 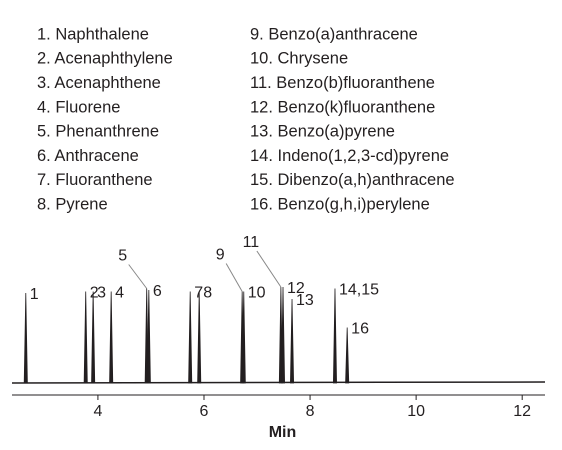 What do you see at coordinates (94, 293) in the screenshot?
I see `peak-label: 2` at bounding box center [94, 293].